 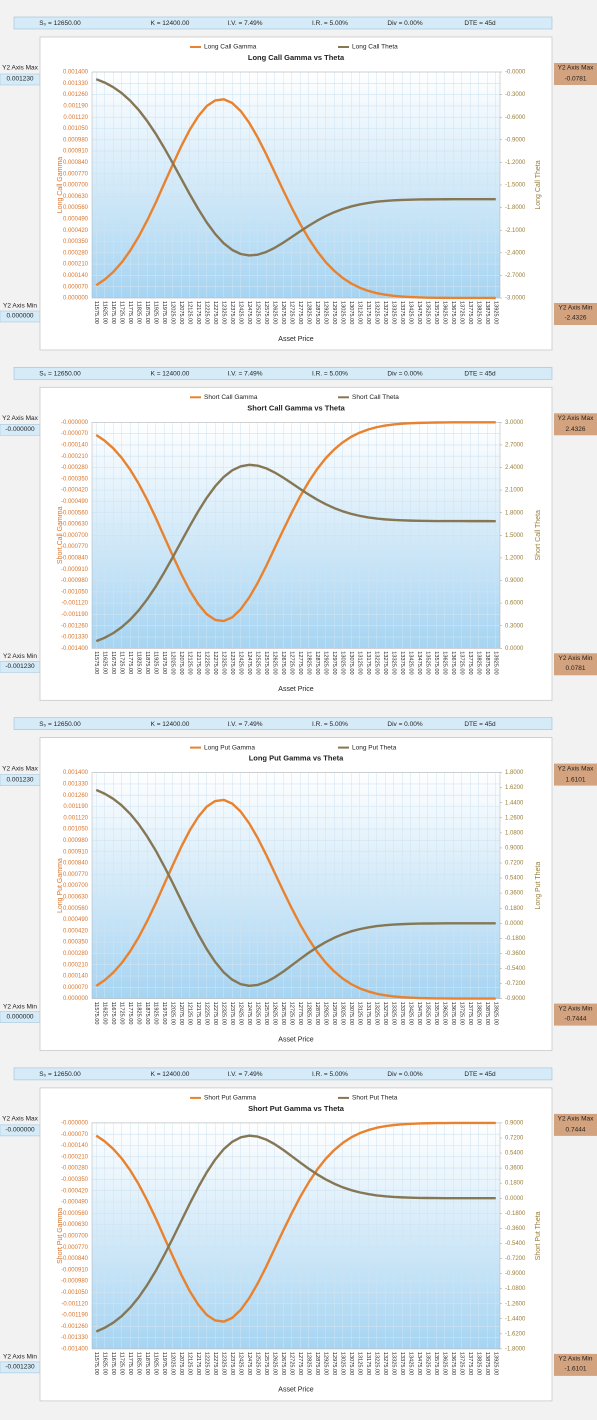 What do you see at coordinates (300, 1363) in the screenshot?
I see `x-tick-label: 12775.00` at bounding box center [300, 1363].